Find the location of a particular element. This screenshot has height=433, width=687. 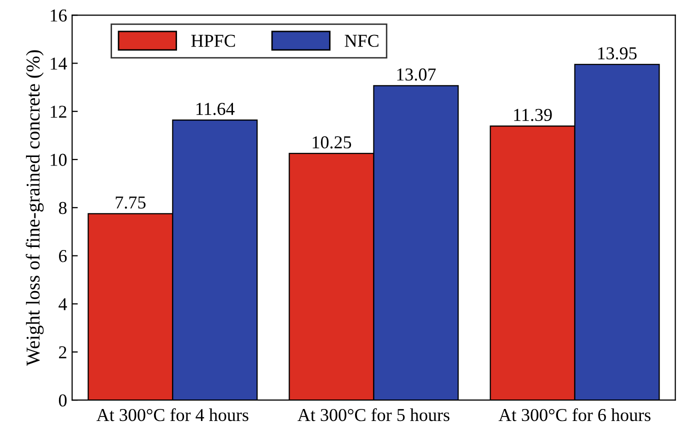

data-label: 10.25 is located at coordinates (332, 142).